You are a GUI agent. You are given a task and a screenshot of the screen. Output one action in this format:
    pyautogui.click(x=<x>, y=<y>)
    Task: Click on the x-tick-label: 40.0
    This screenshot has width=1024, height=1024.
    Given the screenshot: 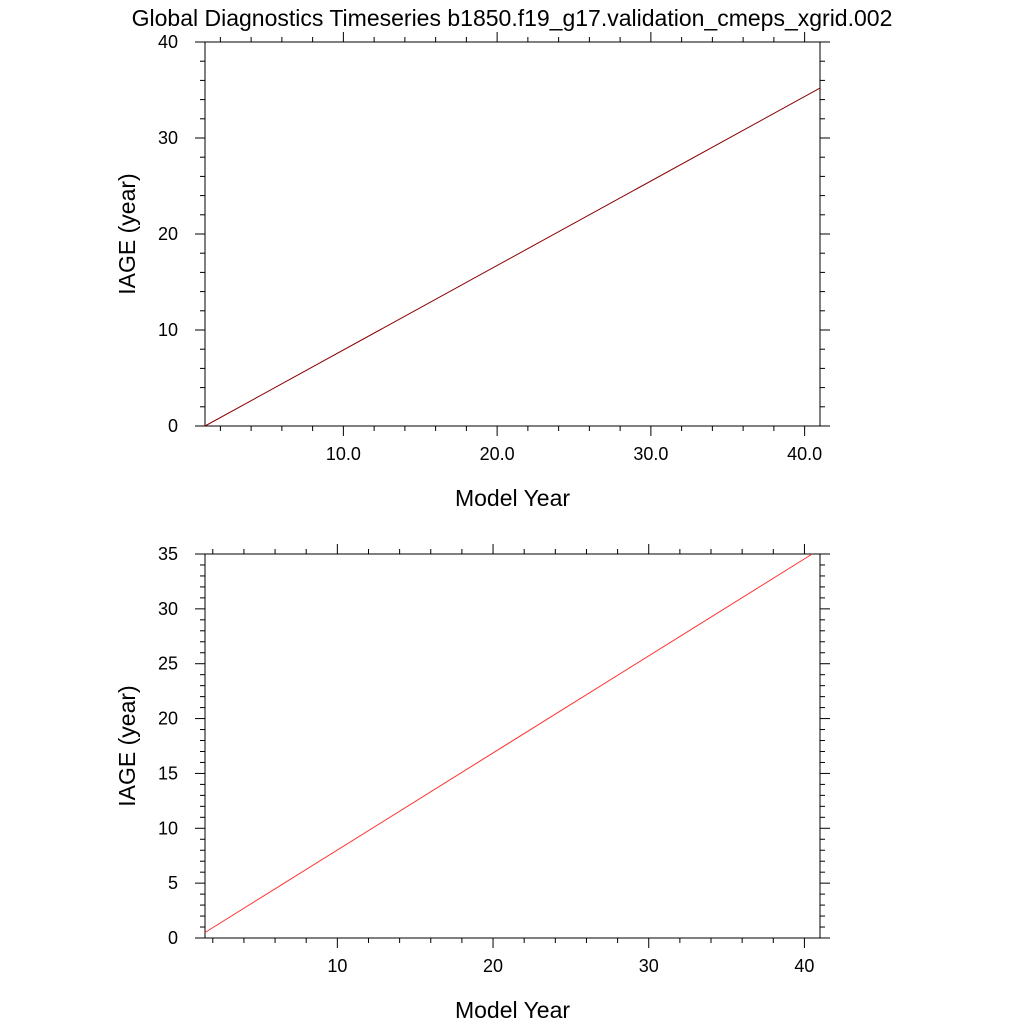 What is the action you would take?
    pyautogui.click(x=804, y=454)
    